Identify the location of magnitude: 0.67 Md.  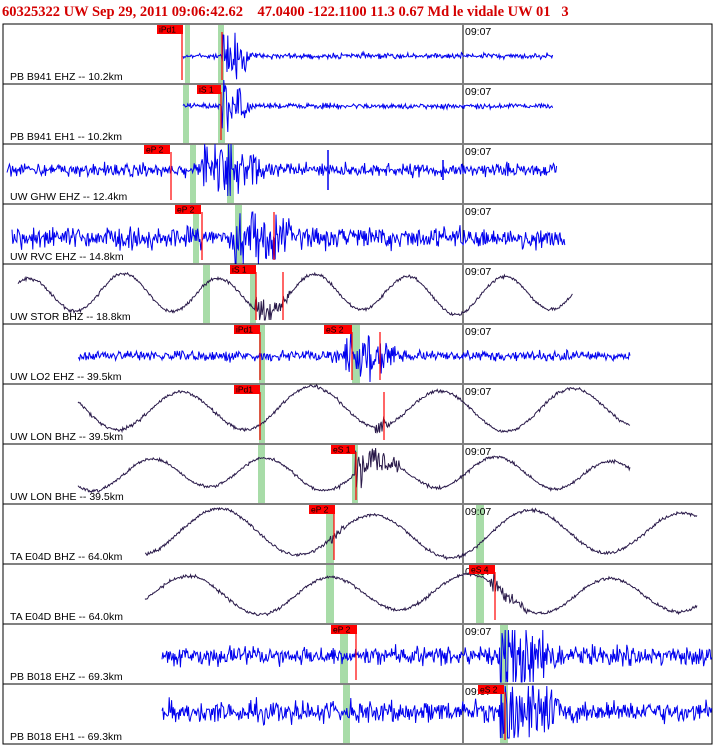
(424, 12).